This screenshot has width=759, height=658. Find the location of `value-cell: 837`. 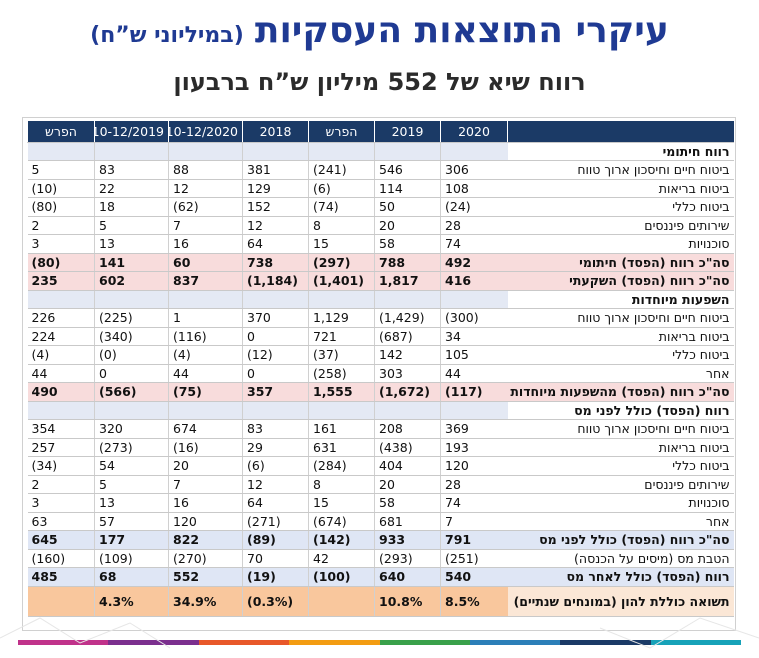

value-cell: 837 is located at coordinates (205, 281).